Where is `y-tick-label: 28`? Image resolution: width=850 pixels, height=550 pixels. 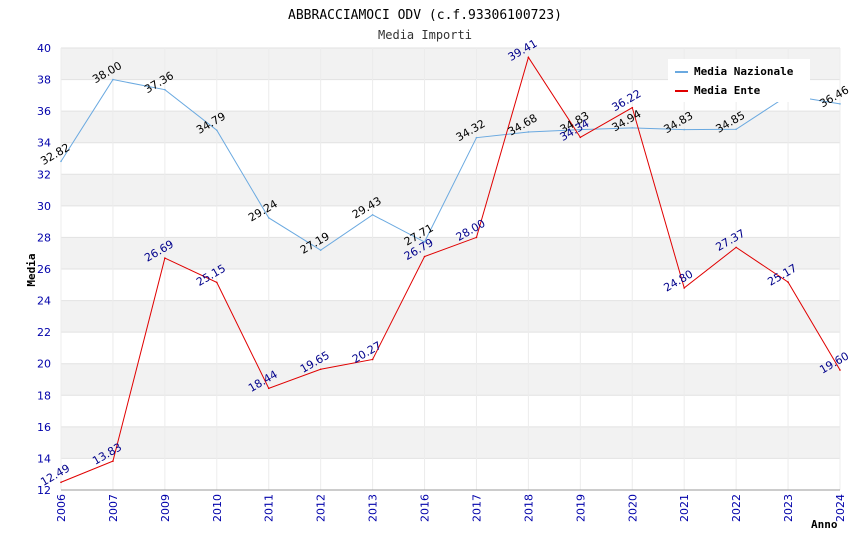
y-tick-label: 28 is located at coordinates (44, 237).